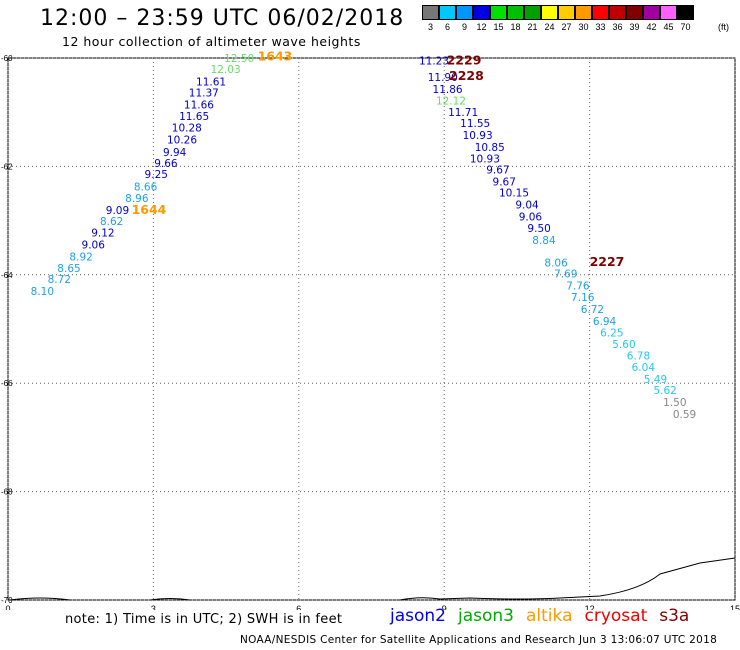 The width and height of the screenshot is (740, 650). I want to click on color-scale-cell: 6, so click(447, 18).